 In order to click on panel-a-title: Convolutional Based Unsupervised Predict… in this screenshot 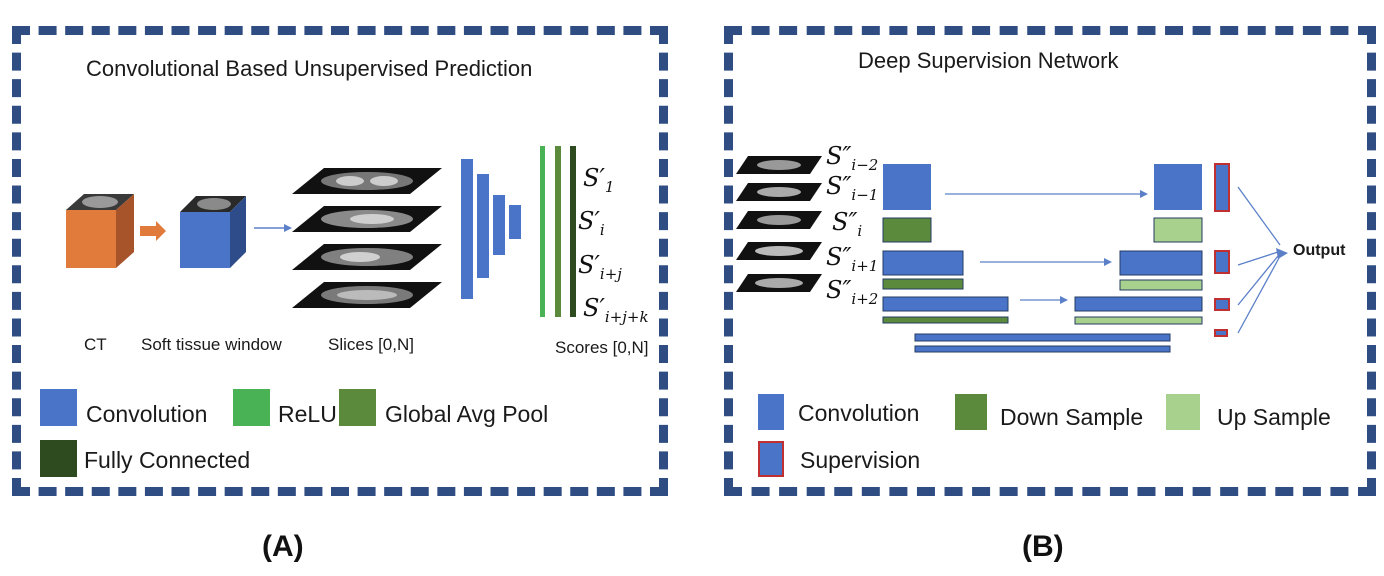, I will do `click(309, 68)`.